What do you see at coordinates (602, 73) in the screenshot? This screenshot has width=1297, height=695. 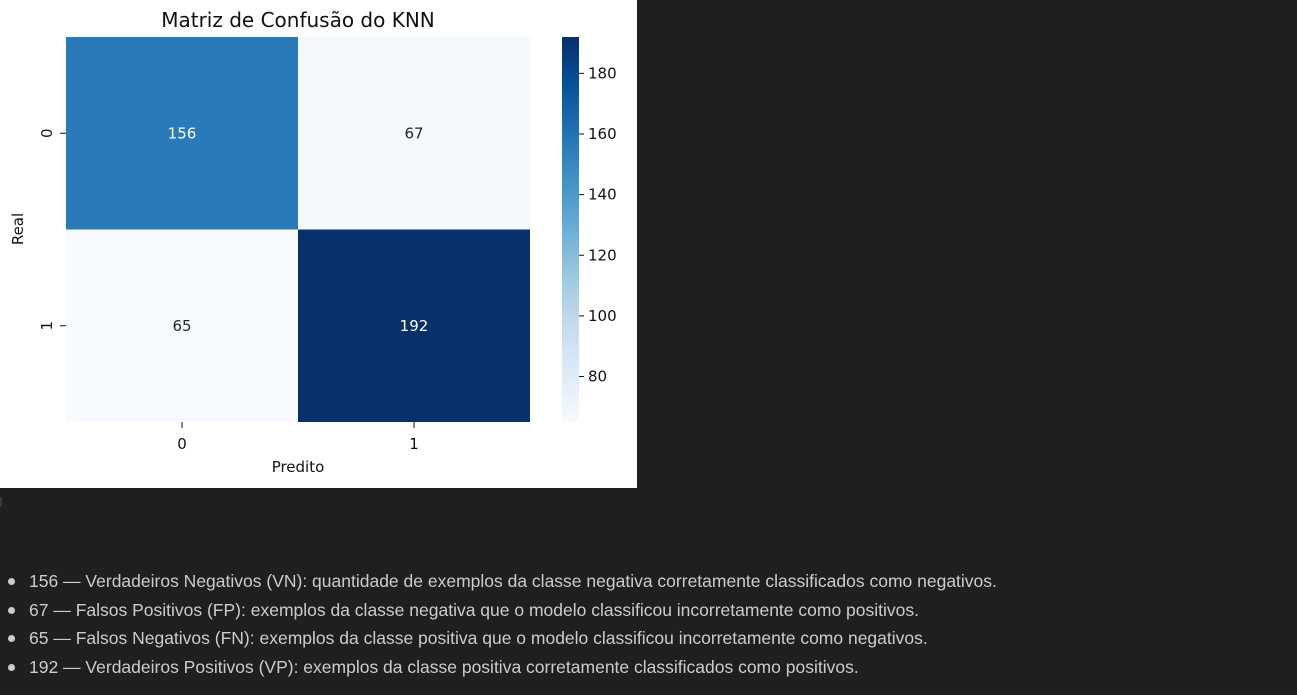 I see `colorbar-tick-label: 180` at bounding box center [602, 73].